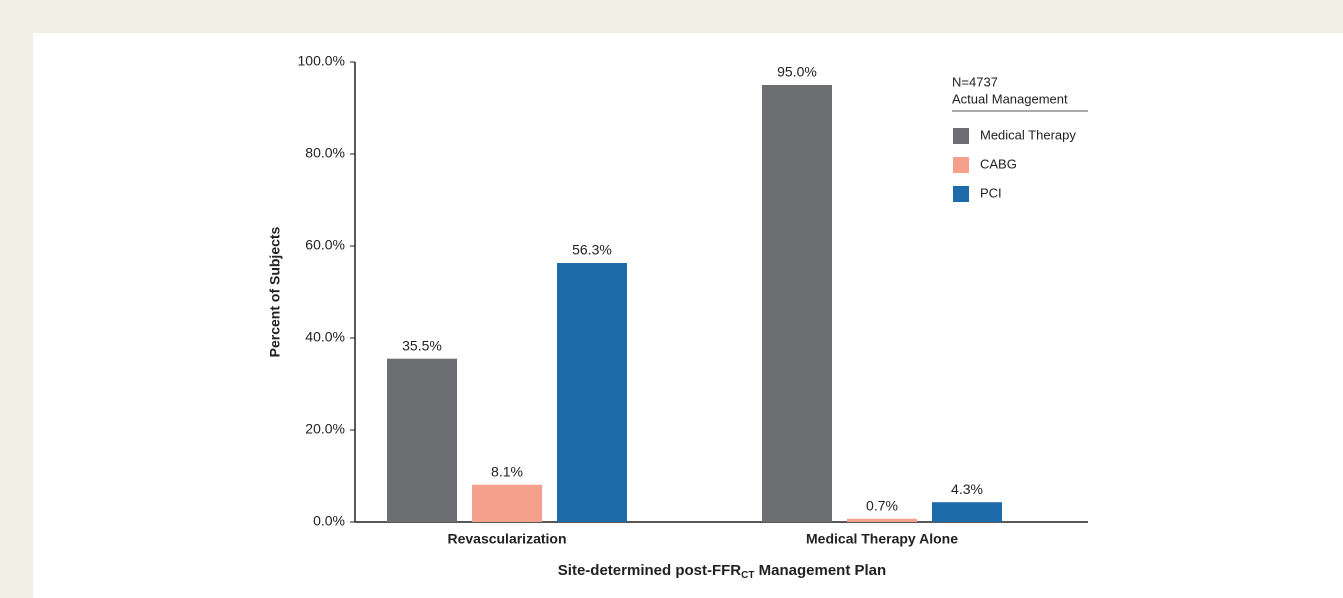  What do you see at coordinates (747, 575) in the screenshot?
I see `x-axis-title-sub: CT` at bounding box center [747, 575].